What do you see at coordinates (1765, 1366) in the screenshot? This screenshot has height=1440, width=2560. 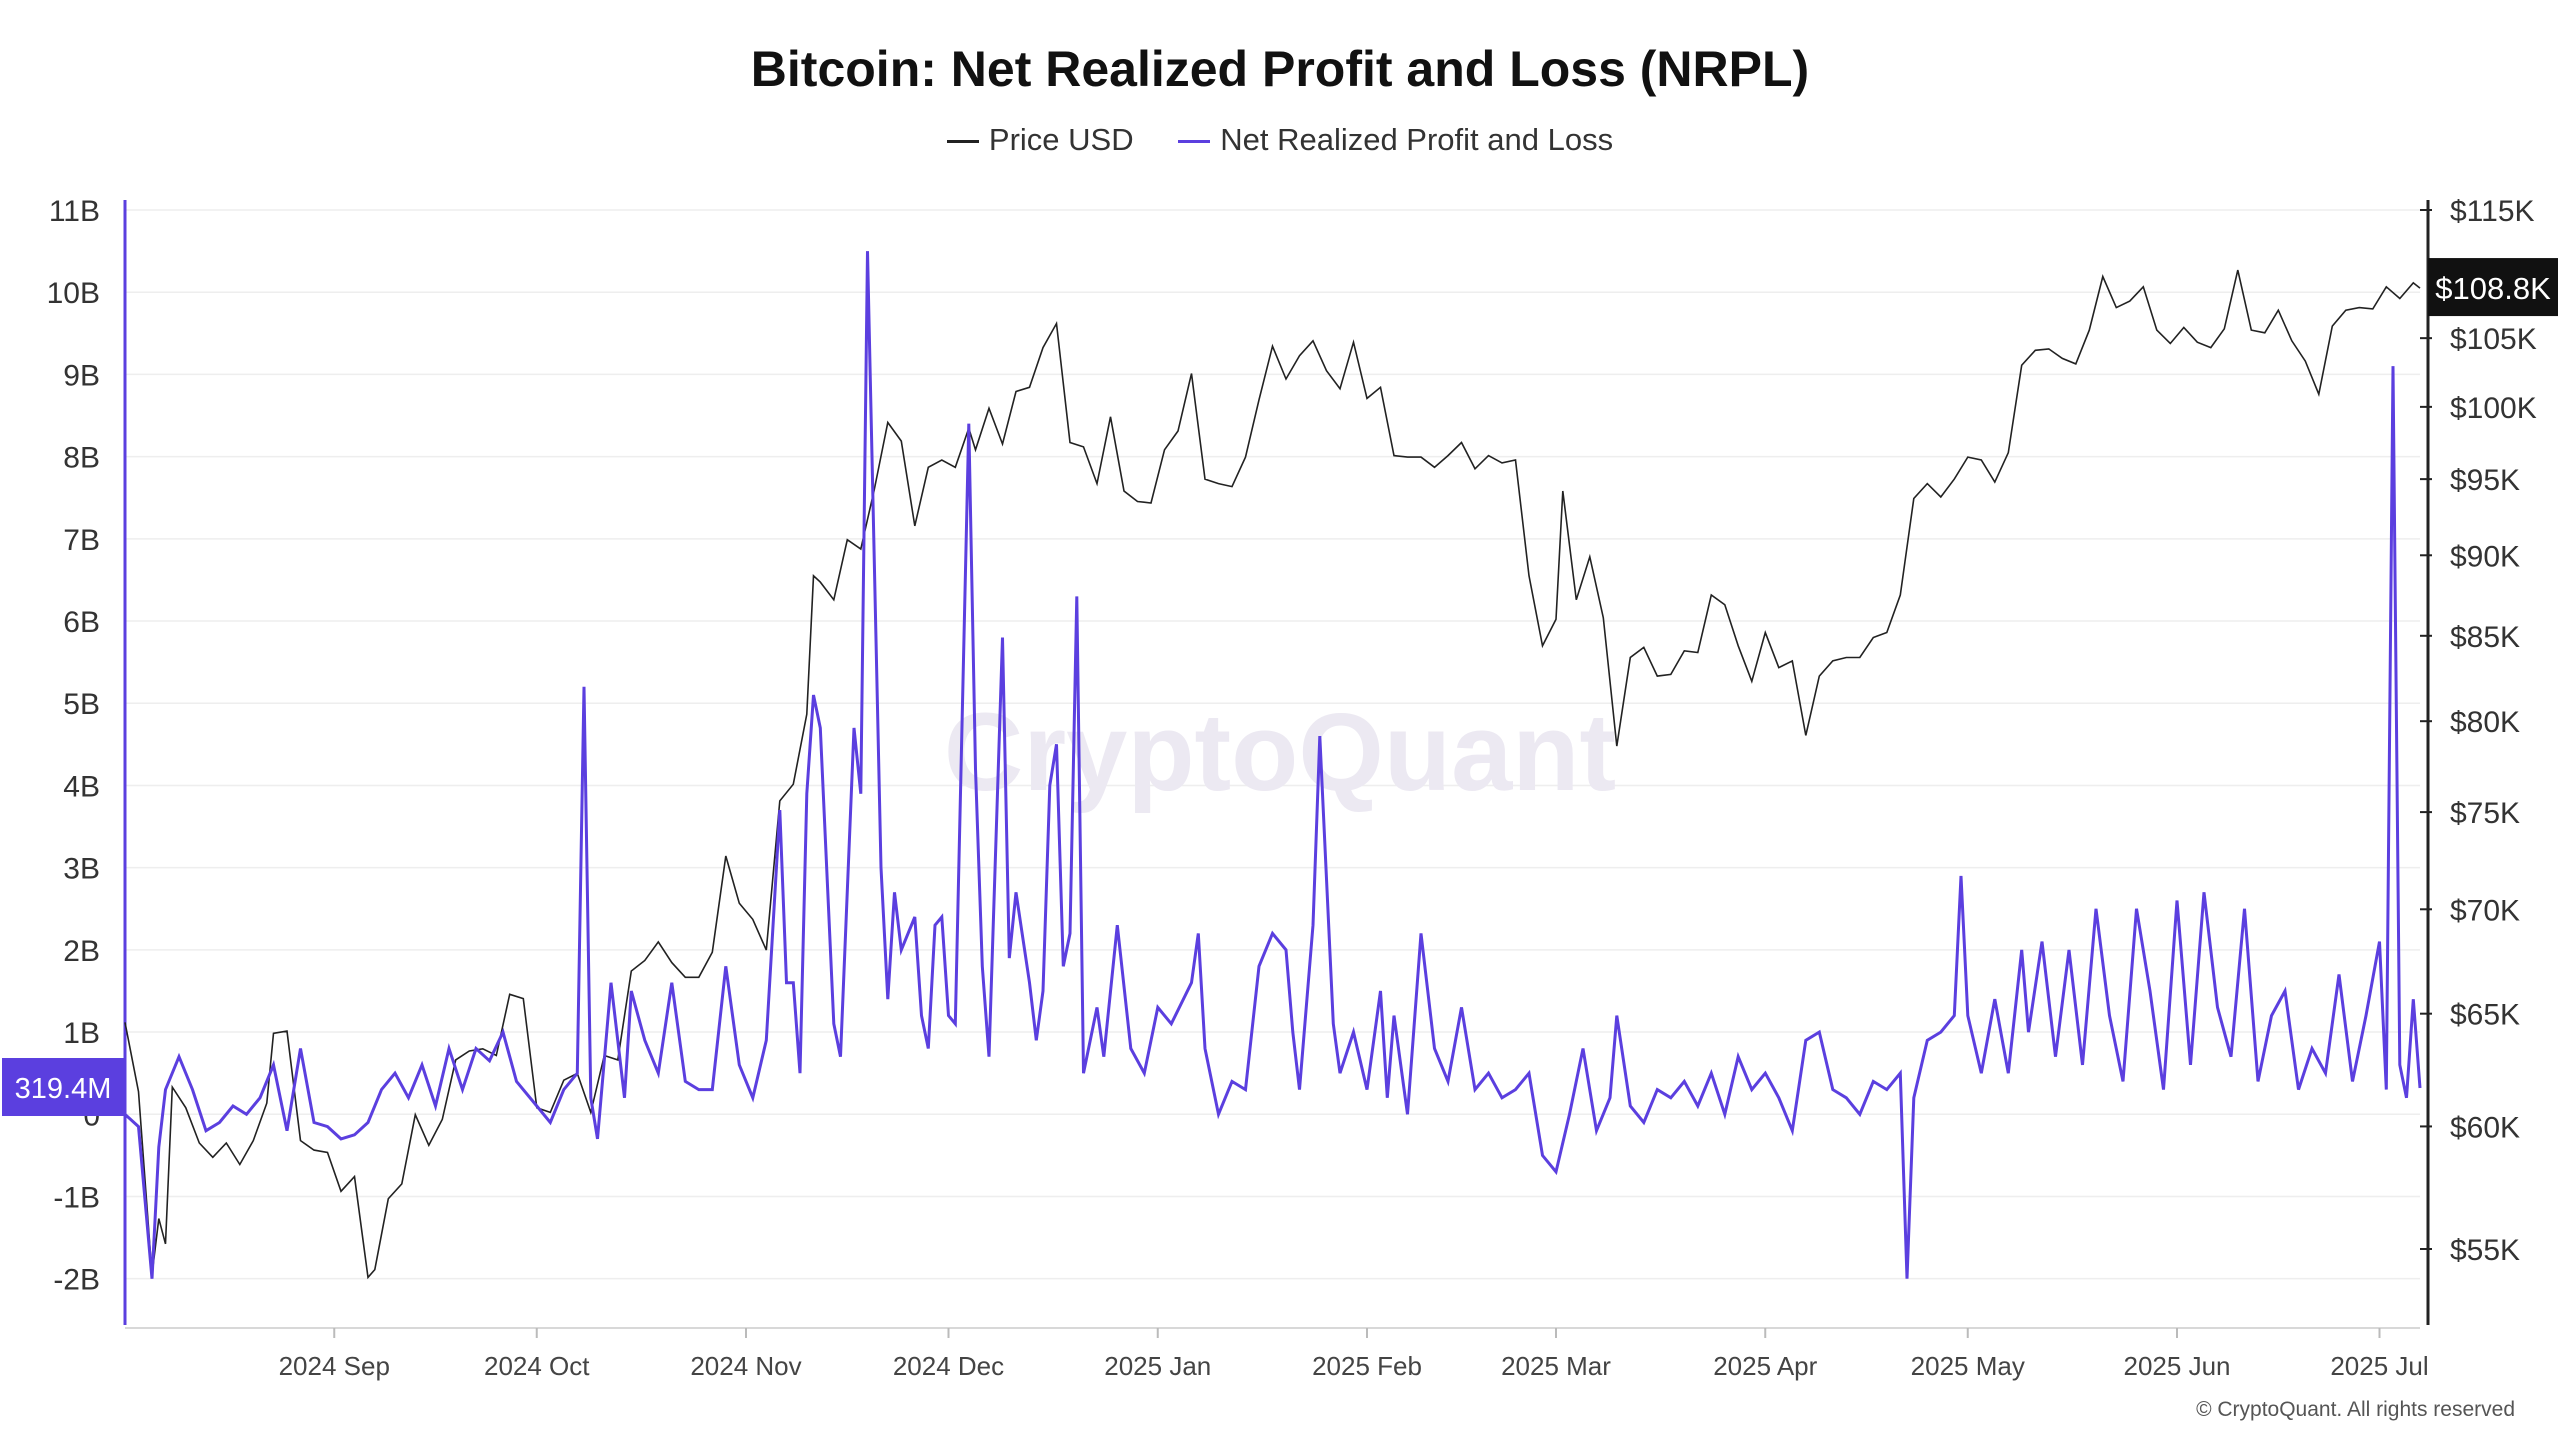 I see `x-tick-label: 2025 Apr` at bounding box center [1765, 1366].